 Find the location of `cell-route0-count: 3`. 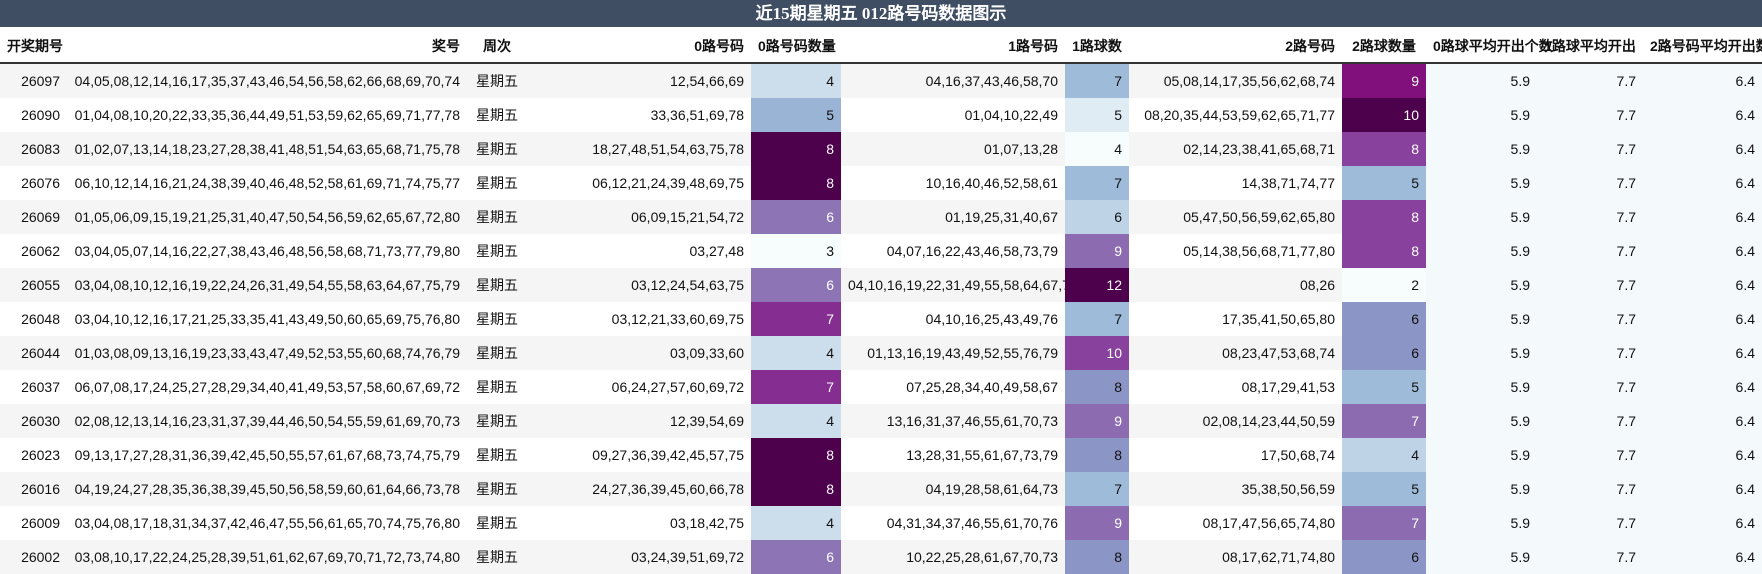

cell-route0-count: 3 is located at coordinates (796, 251).